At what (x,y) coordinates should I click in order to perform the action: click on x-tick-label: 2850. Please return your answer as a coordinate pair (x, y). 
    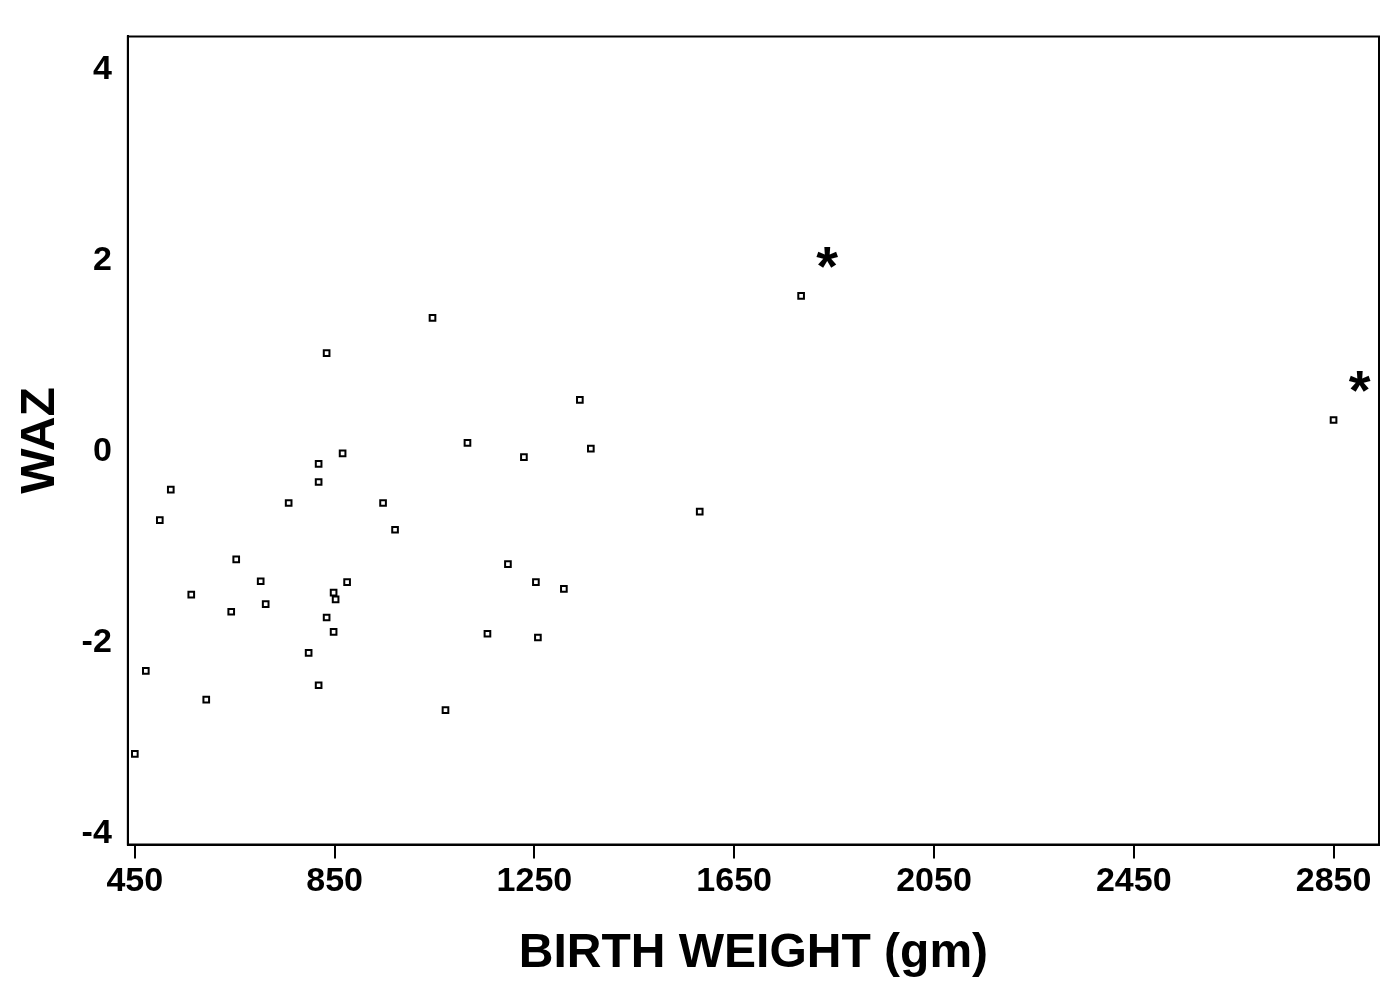
    Looking at the image, I should click on (1333, 879).